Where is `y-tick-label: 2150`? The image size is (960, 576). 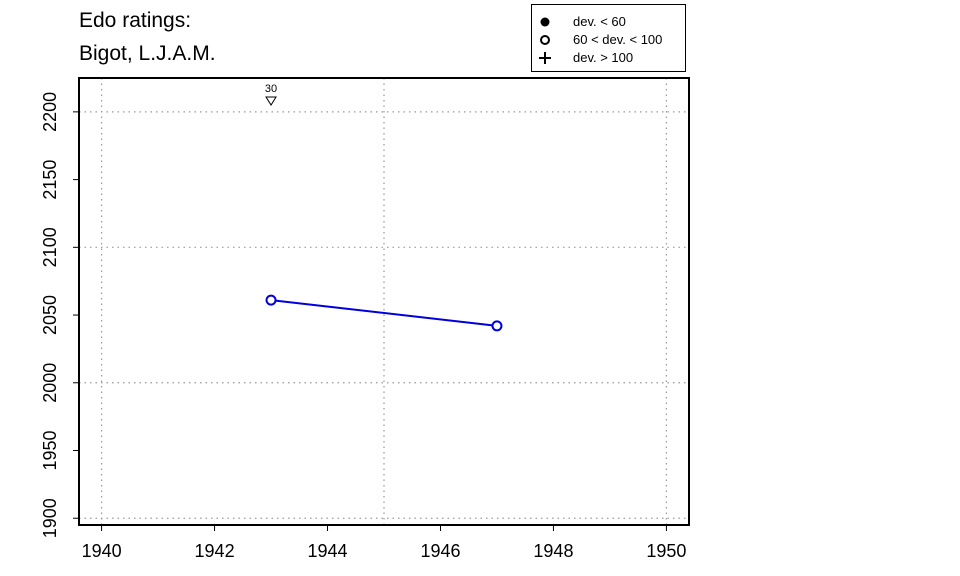
y-tick-label: 2150 is located at coordinates (50, 180).